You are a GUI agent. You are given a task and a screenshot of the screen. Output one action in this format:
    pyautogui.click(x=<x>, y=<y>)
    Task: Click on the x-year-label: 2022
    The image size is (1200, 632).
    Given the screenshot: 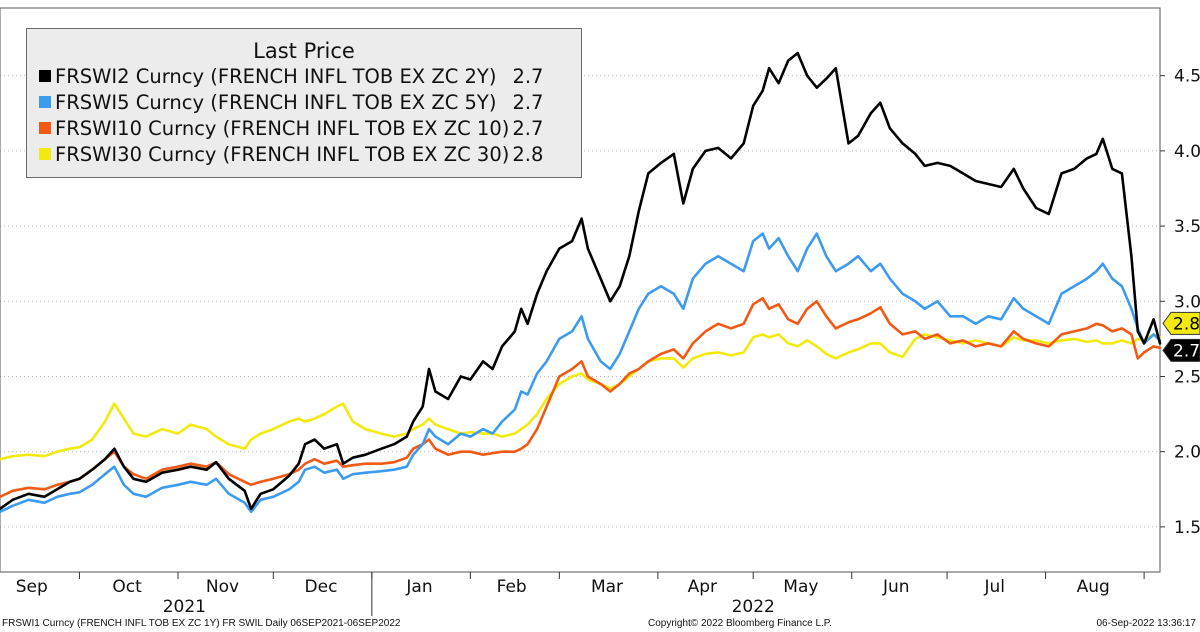 What is the action you would take?
    pyautogui.click(x=753, y=607)
    